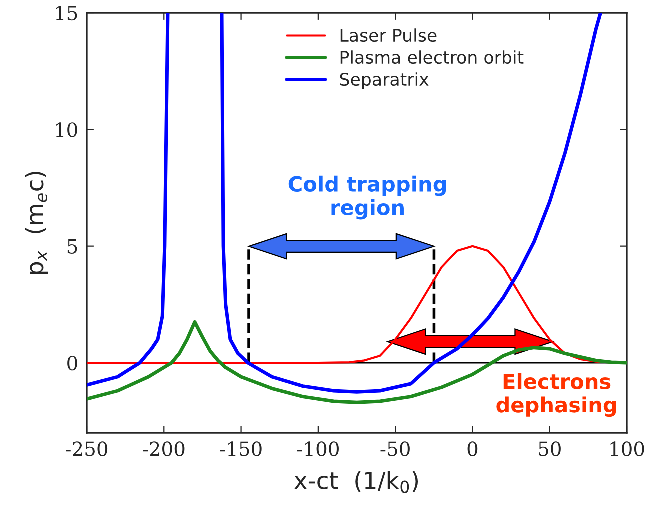  I want to click on x-tick-label: -150, so click(241, 449).